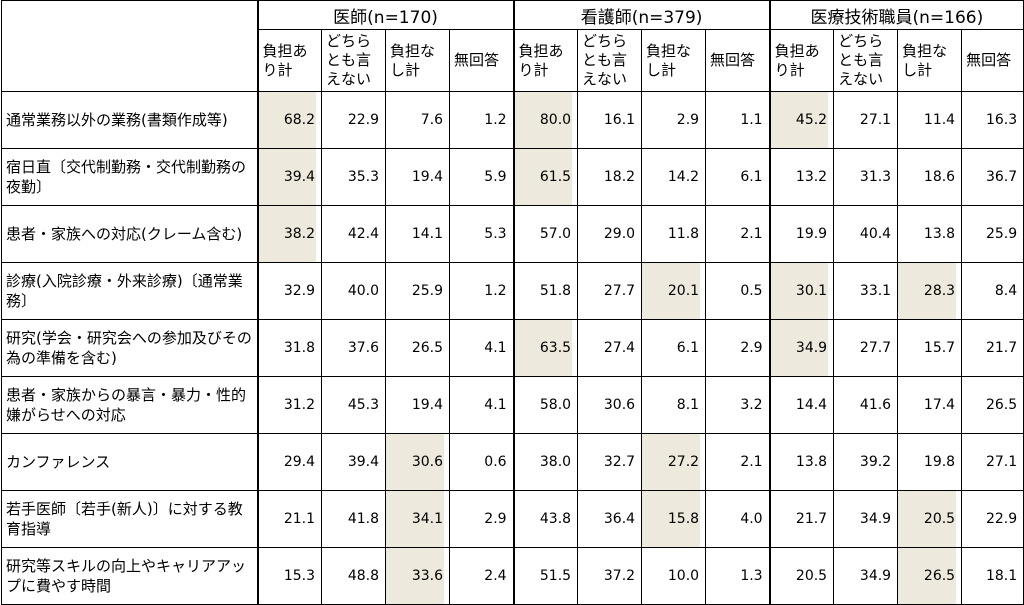 Image resolution: width=1024 pixels, height=605 pixels. Describe the element at coordinates (738, 291) in the screenshot. I see `value-cell: 0.5` at that location.